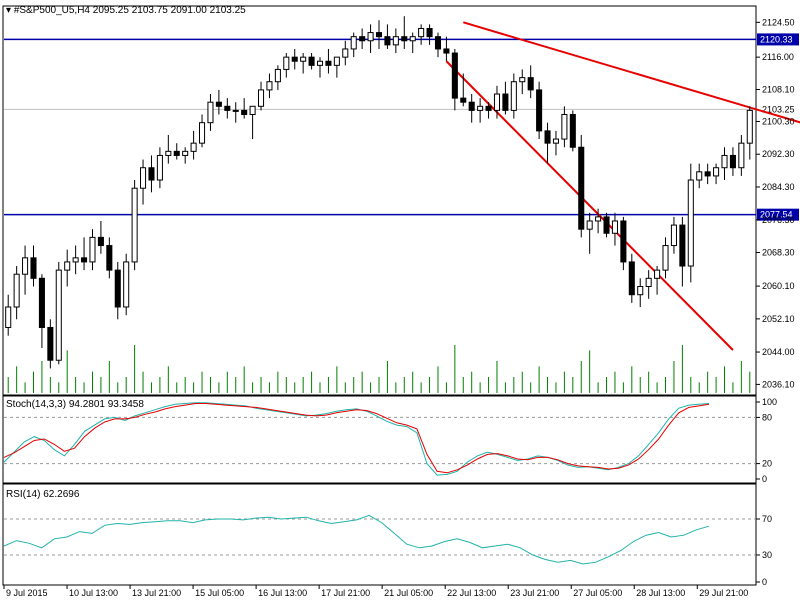  I want to click on level-label: 2120.33, so click(776, 39).